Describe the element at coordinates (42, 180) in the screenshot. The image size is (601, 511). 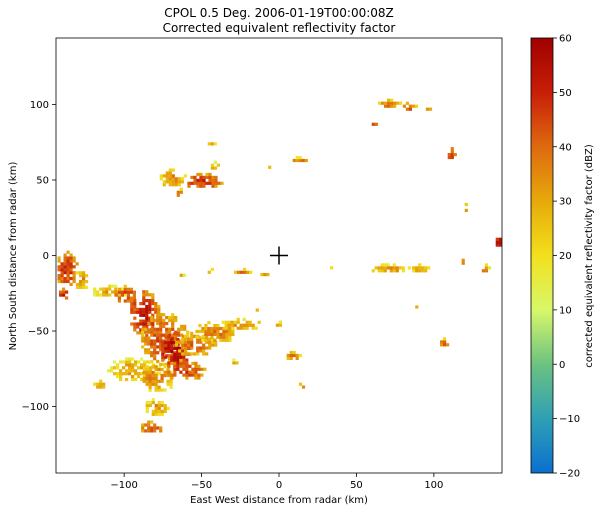
I see `y-tick-label: 50` at that location.